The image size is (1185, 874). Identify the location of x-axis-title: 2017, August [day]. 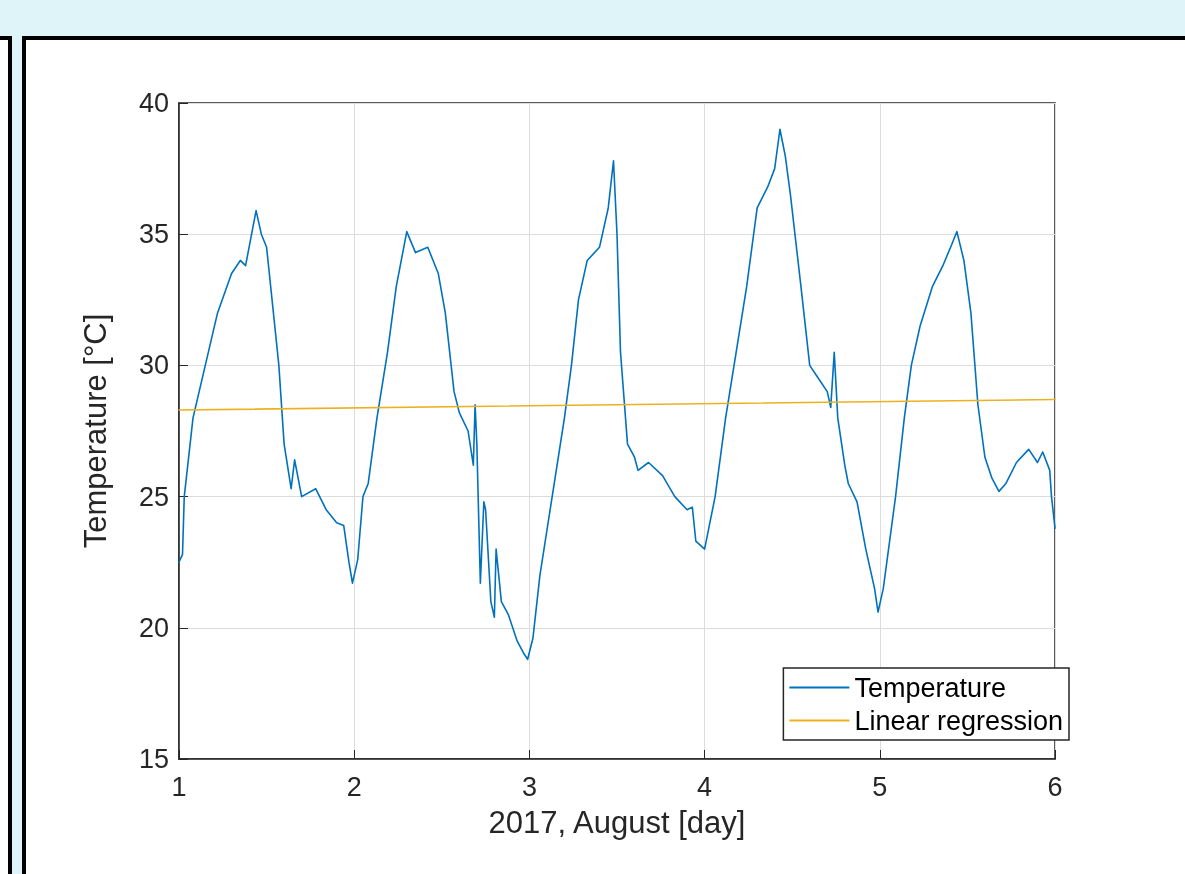
(617, 822).